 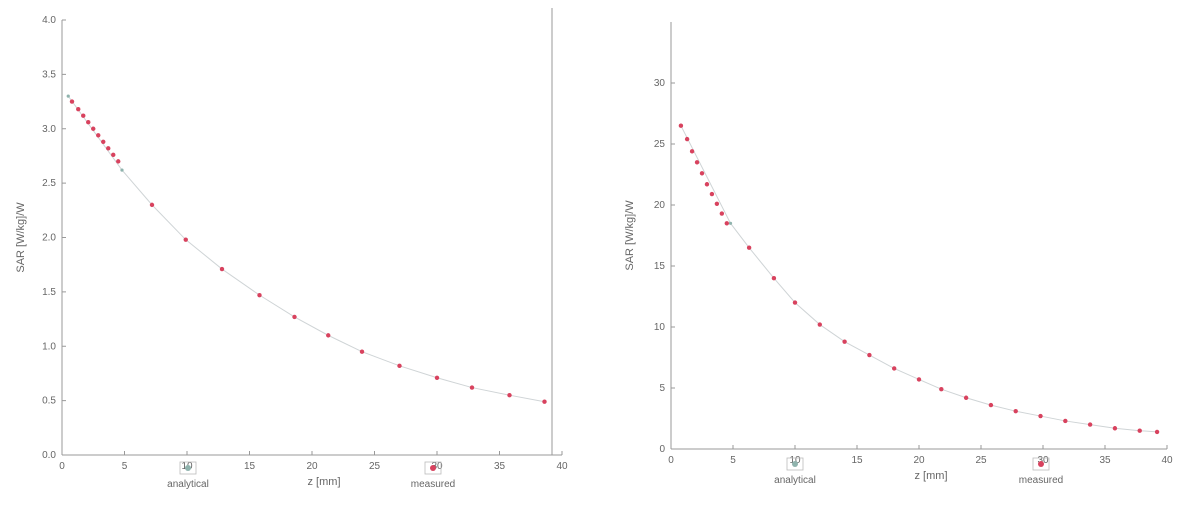 What do you see at coordinates (660, 144) in the screenshot?
I see `y-tick-label: 25` at bounding box center [660, 144].